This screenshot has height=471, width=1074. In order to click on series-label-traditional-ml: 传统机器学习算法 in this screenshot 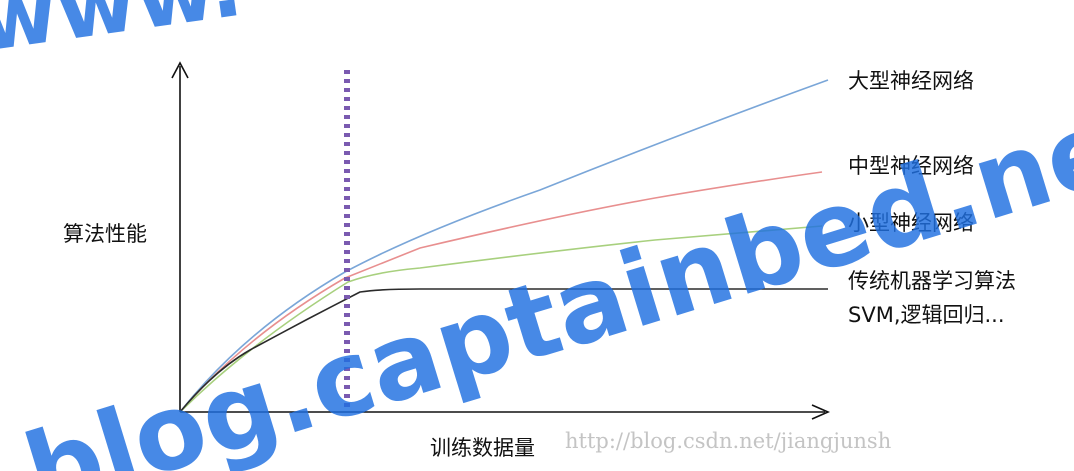, I will do `click(932, 281)`.